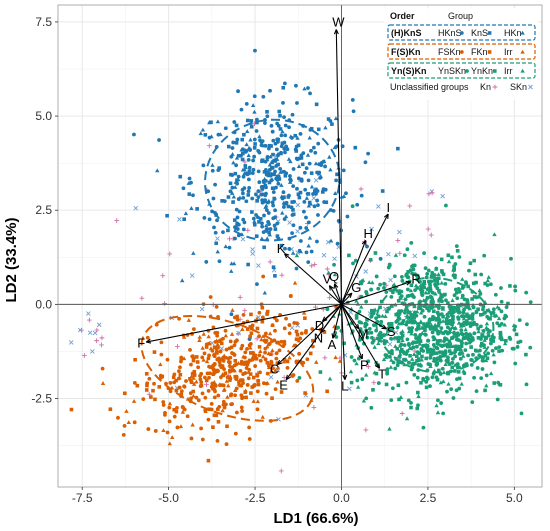 Image resolution: width=550 pixels, height=531 pixels. I want to click on loading-arrow-E, so click(313, 342).